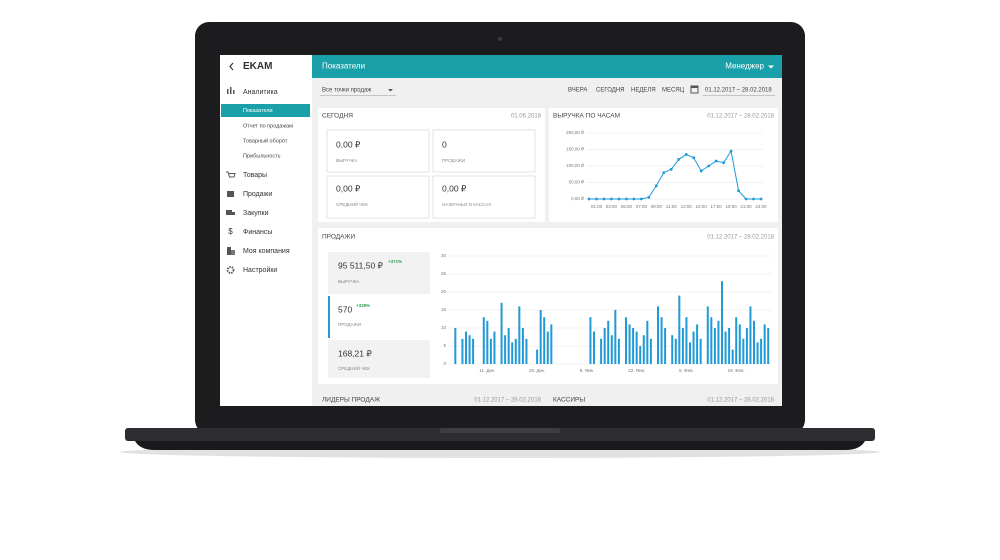 The height and width of the screenshot is (560, 1000). Describe the element at coordinates (444, 273) in the screenshot. I see `y-tick-label: 25` at that location.